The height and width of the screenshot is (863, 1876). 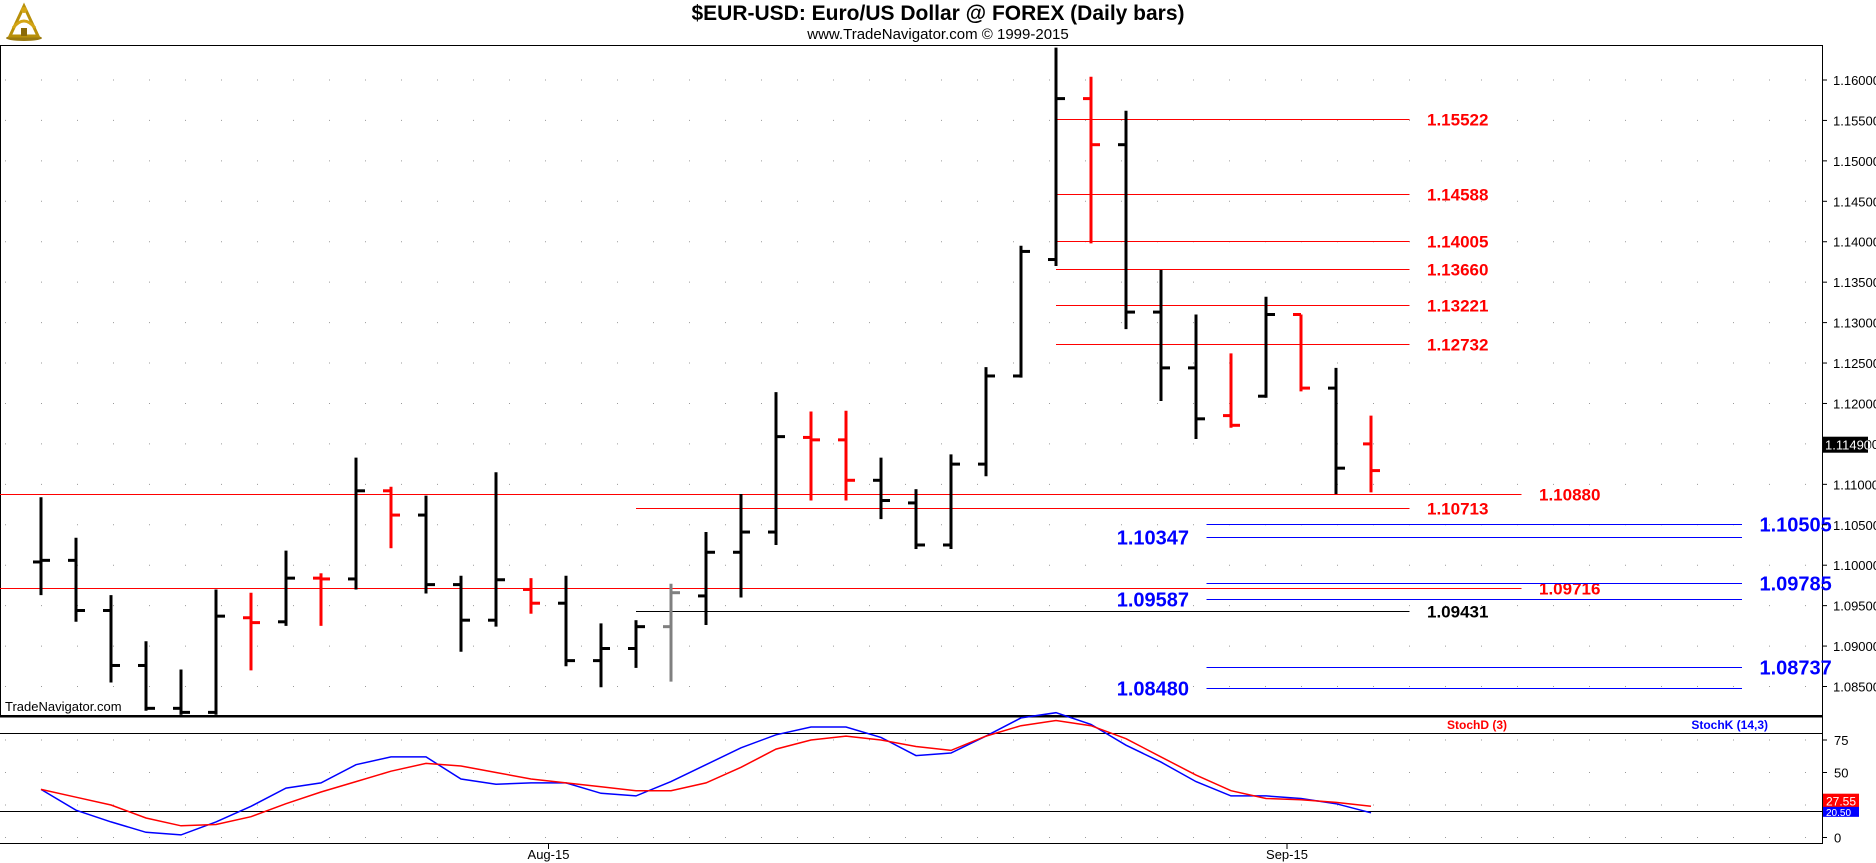 What do you see at coordinates (1569, 495) in the screenshot?
I see `level-label: 1.10880` at bounding box center [1569, 495].